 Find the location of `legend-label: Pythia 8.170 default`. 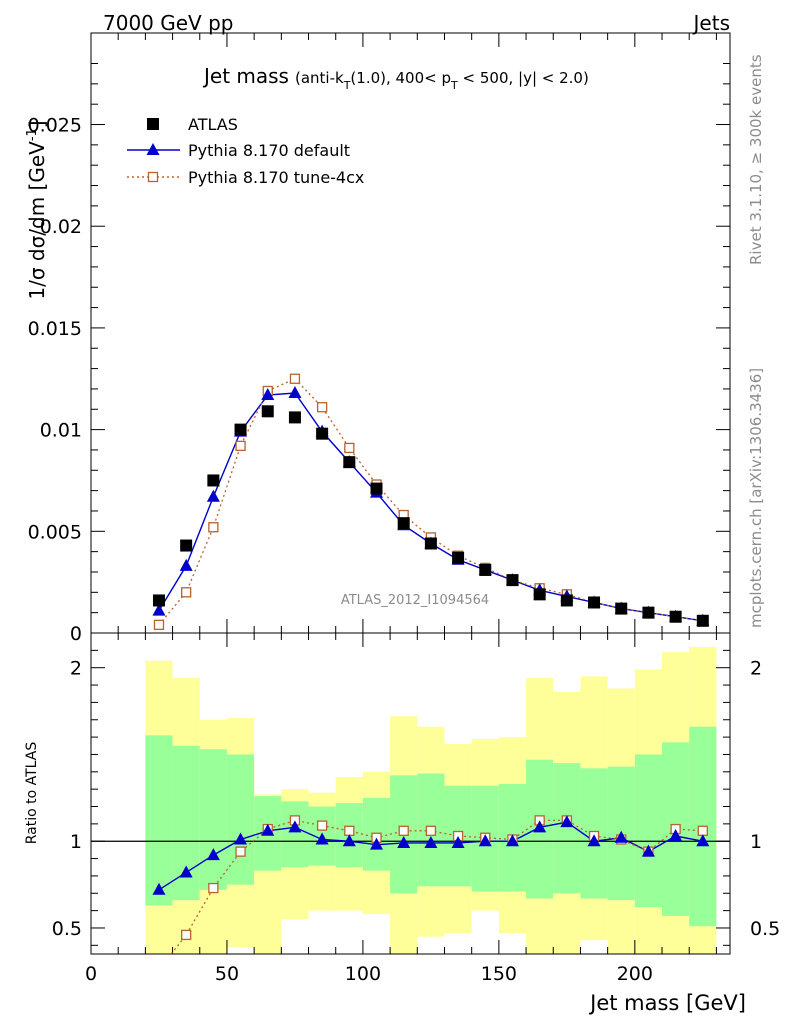

legend-label: Pythia 8.170 default is located at coordinates (269, 150).